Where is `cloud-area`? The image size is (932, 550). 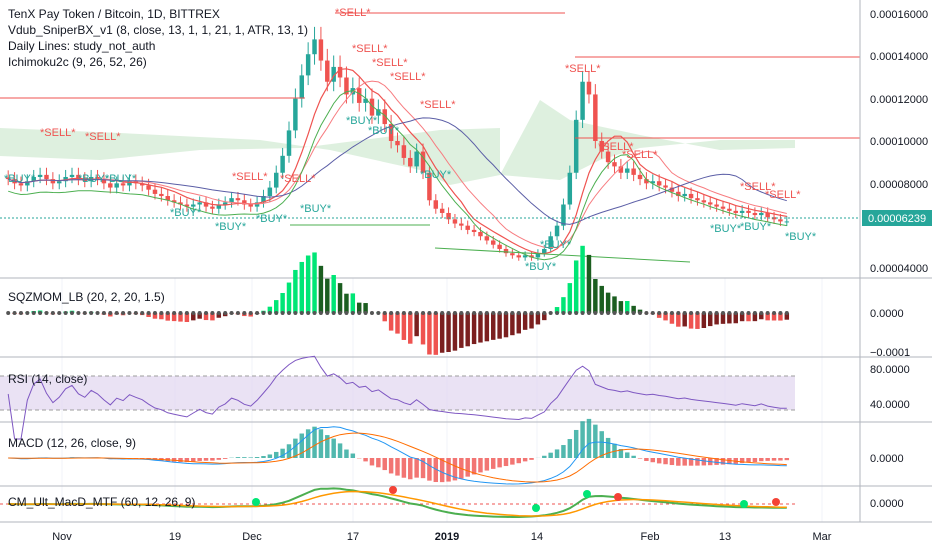 cloud-area is located at coordinates (647, 140).